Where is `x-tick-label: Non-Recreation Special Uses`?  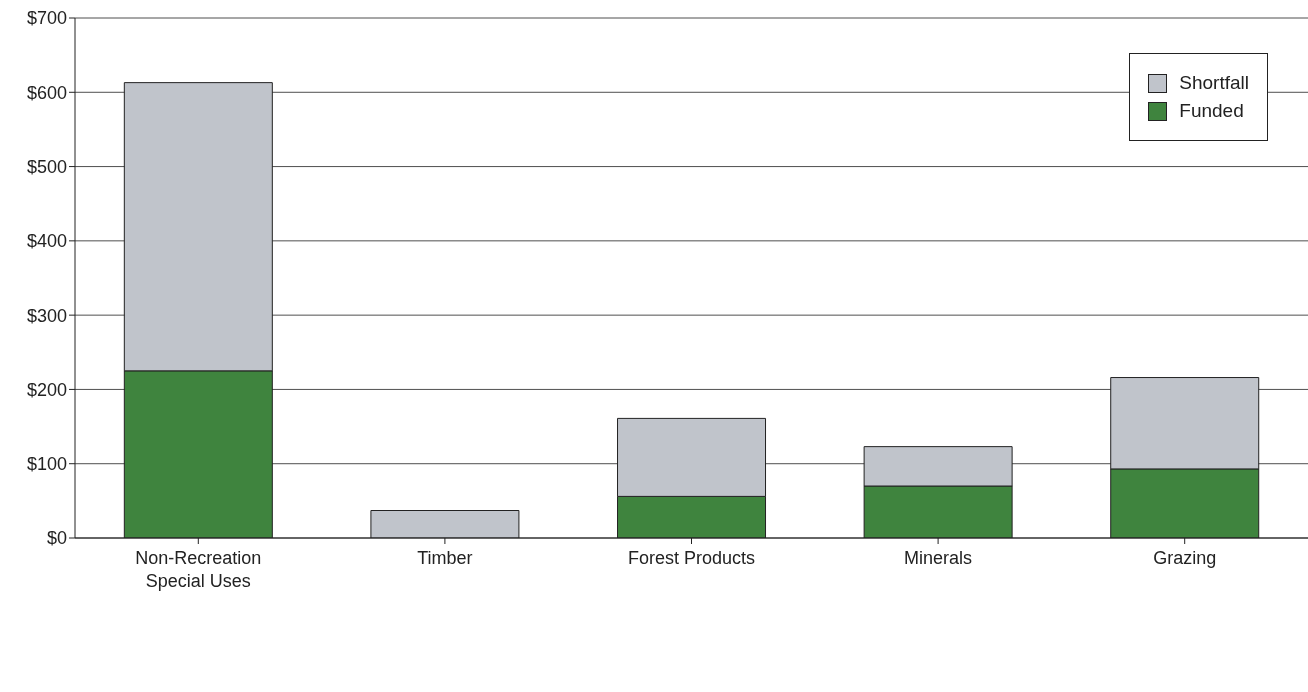 x-tick-label: Non-Recreation Special Uses is located at coordinates (198, 569).